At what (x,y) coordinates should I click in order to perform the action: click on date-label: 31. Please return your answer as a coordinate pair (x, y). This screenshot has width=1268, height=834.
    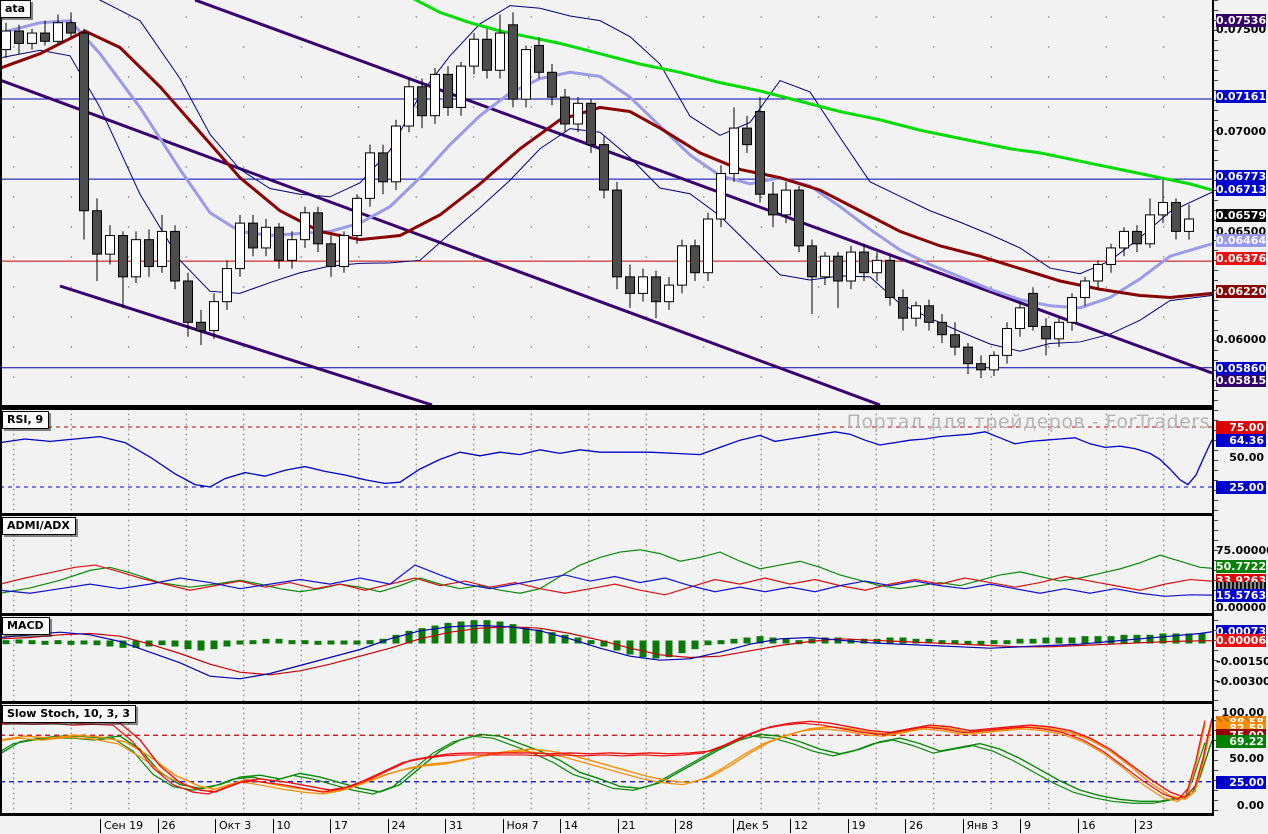
    Looking at the image, I should click on (454, 826).